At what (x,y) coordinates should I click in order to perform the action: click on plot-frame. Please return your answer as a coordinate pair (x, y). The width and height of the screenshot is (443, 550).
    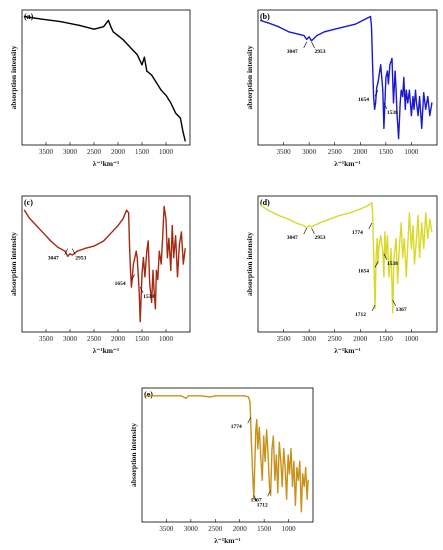
    Looking at the image, I should click on (347, 77).